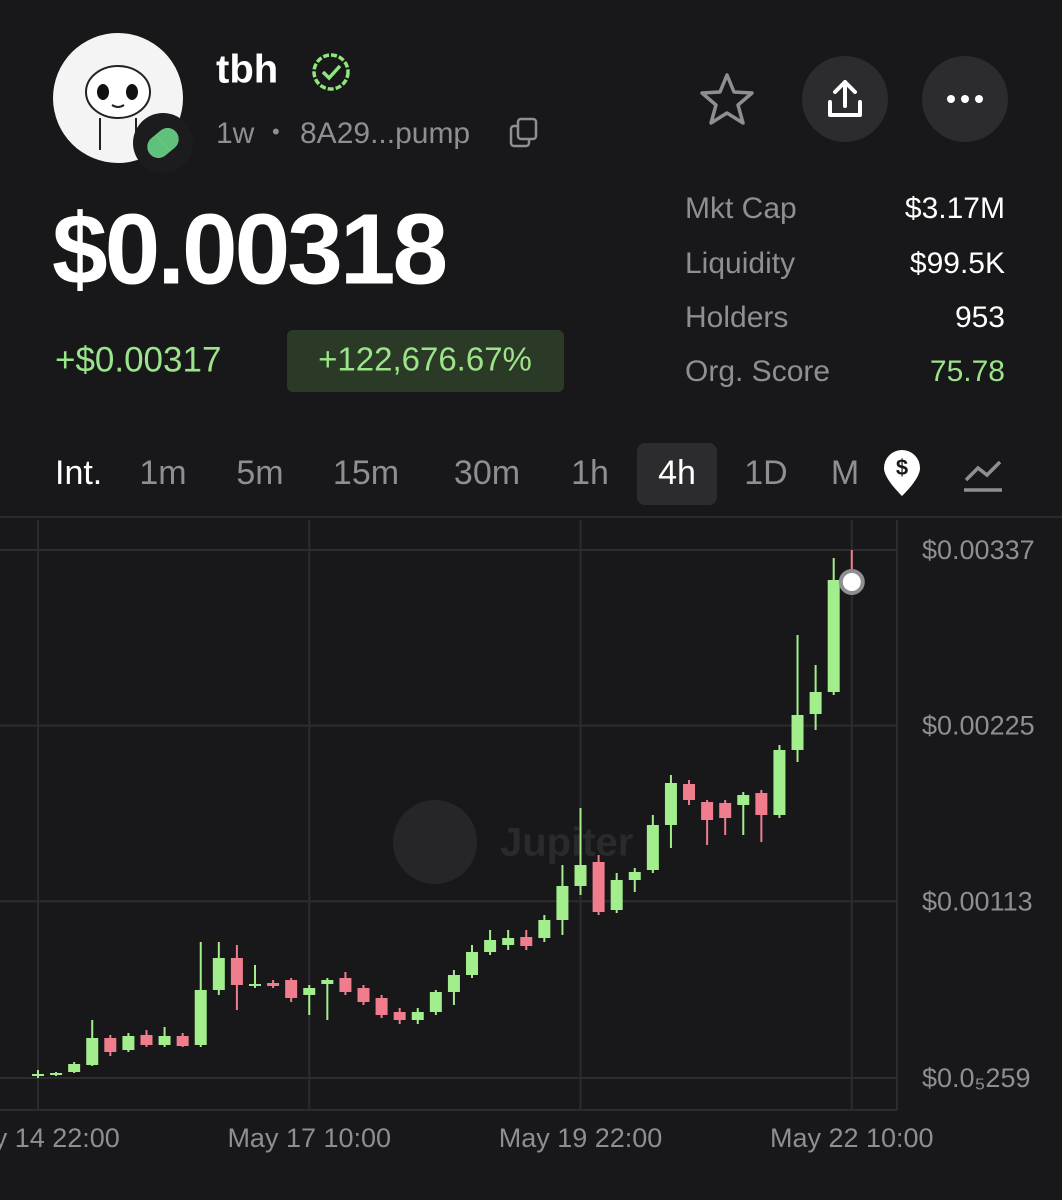  Describe the element at coordinates (566, 843) in the screenshot. I see `watermark: Jupiter` at that location.